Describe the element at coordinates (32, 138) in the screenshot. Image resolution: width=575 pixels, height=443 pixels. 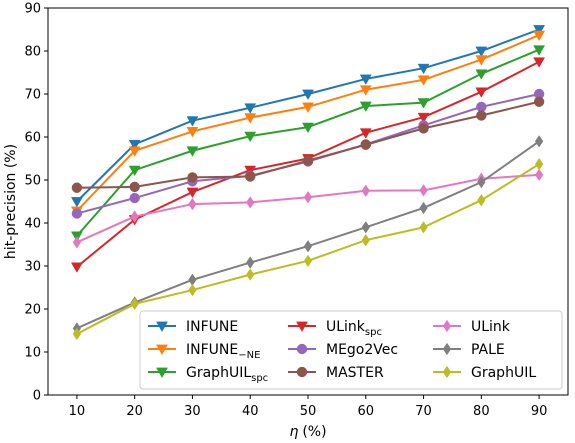
I see `y-tick-label: 60` at that location.